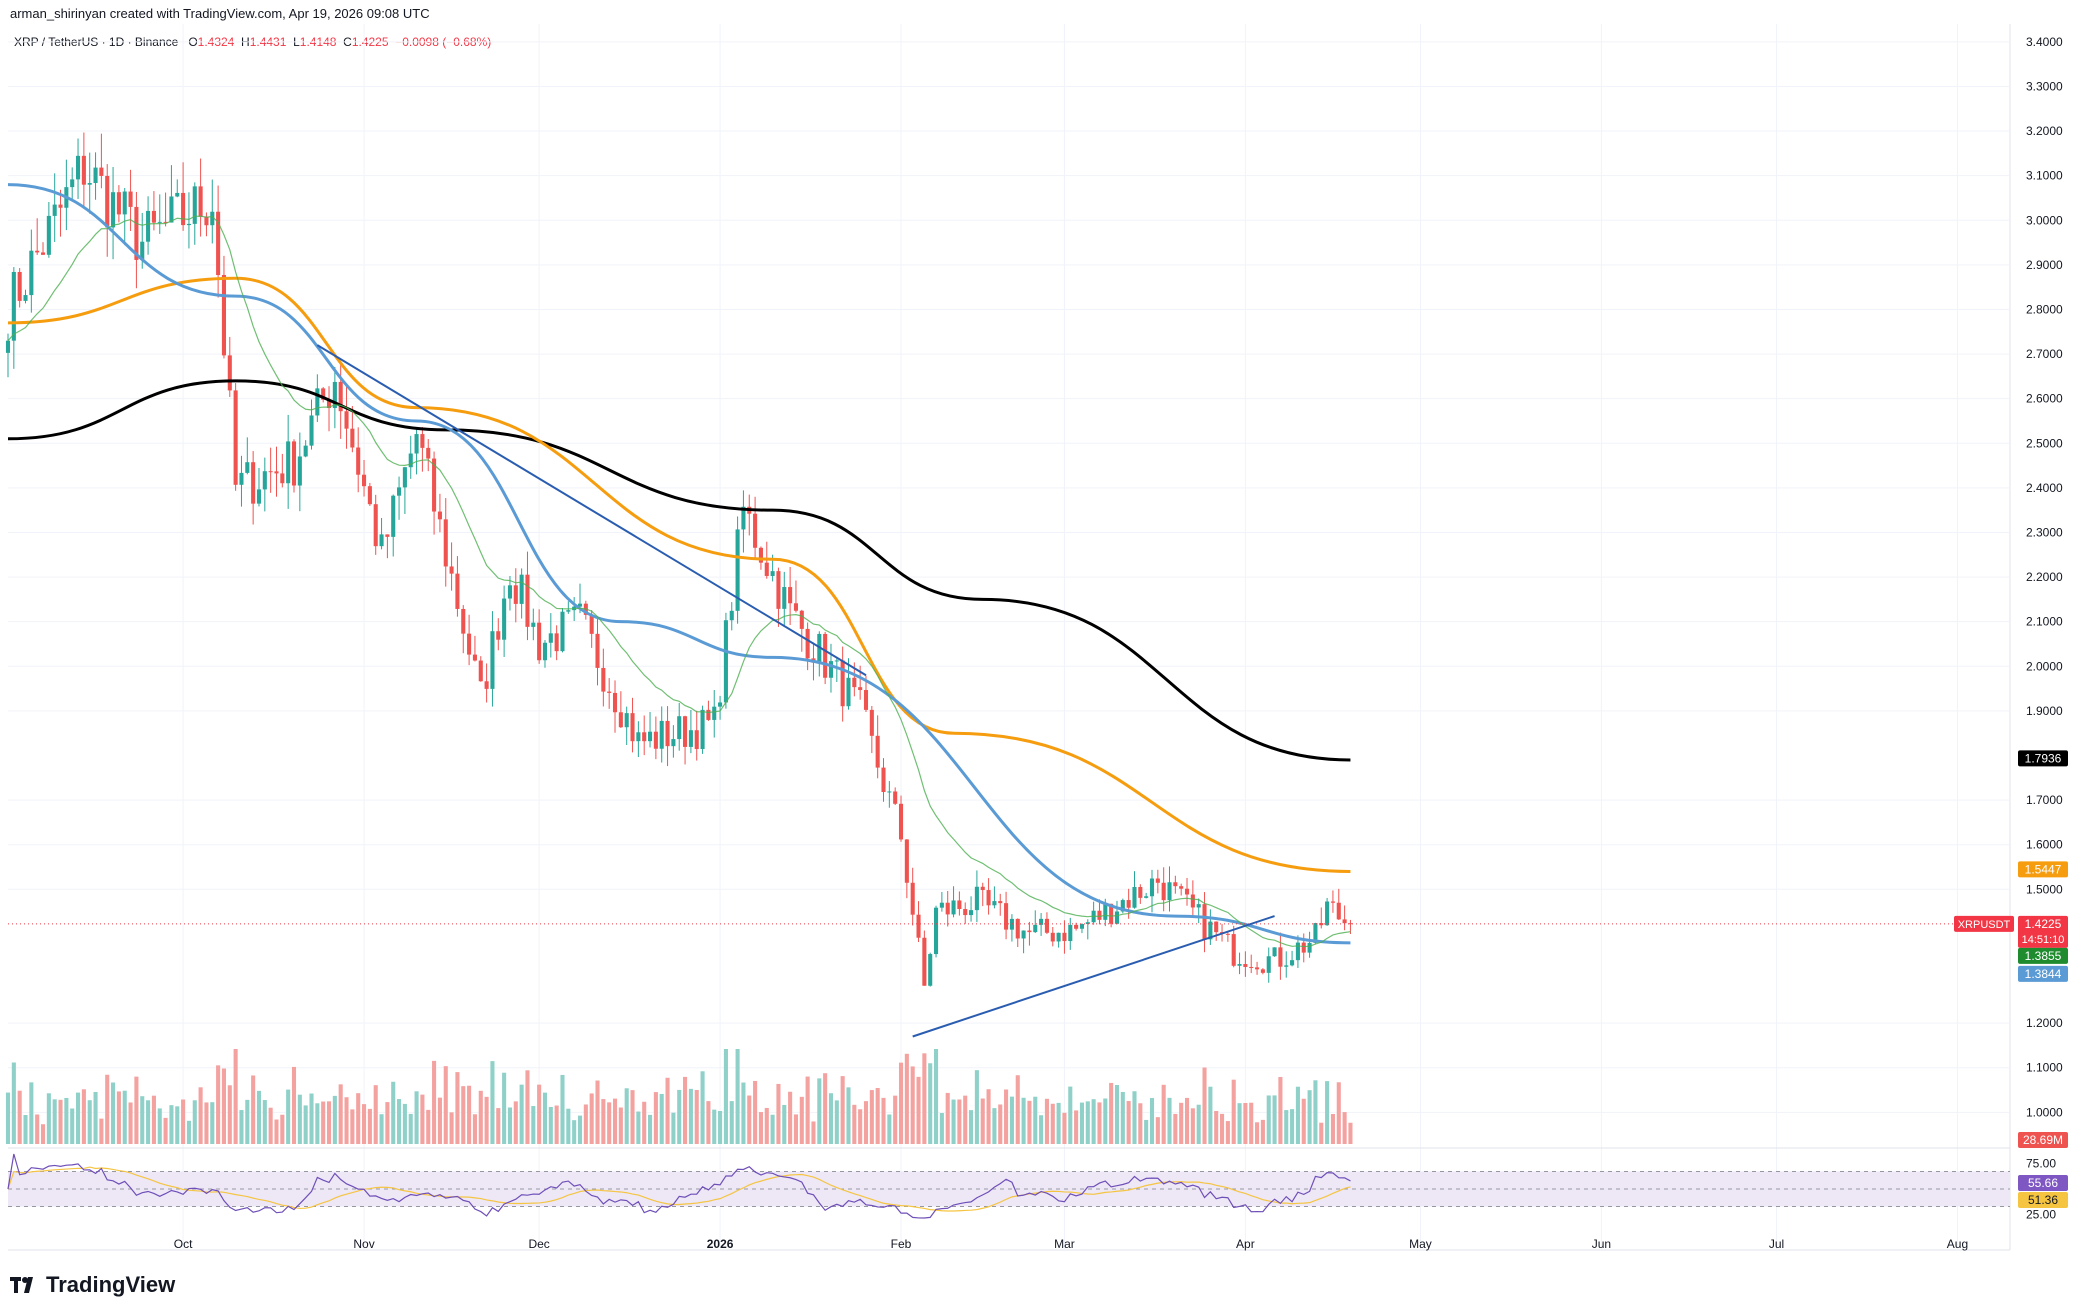  Describe the element at coordinates (591, 510) in the screenshot. I see `trendline-descending` at that location.